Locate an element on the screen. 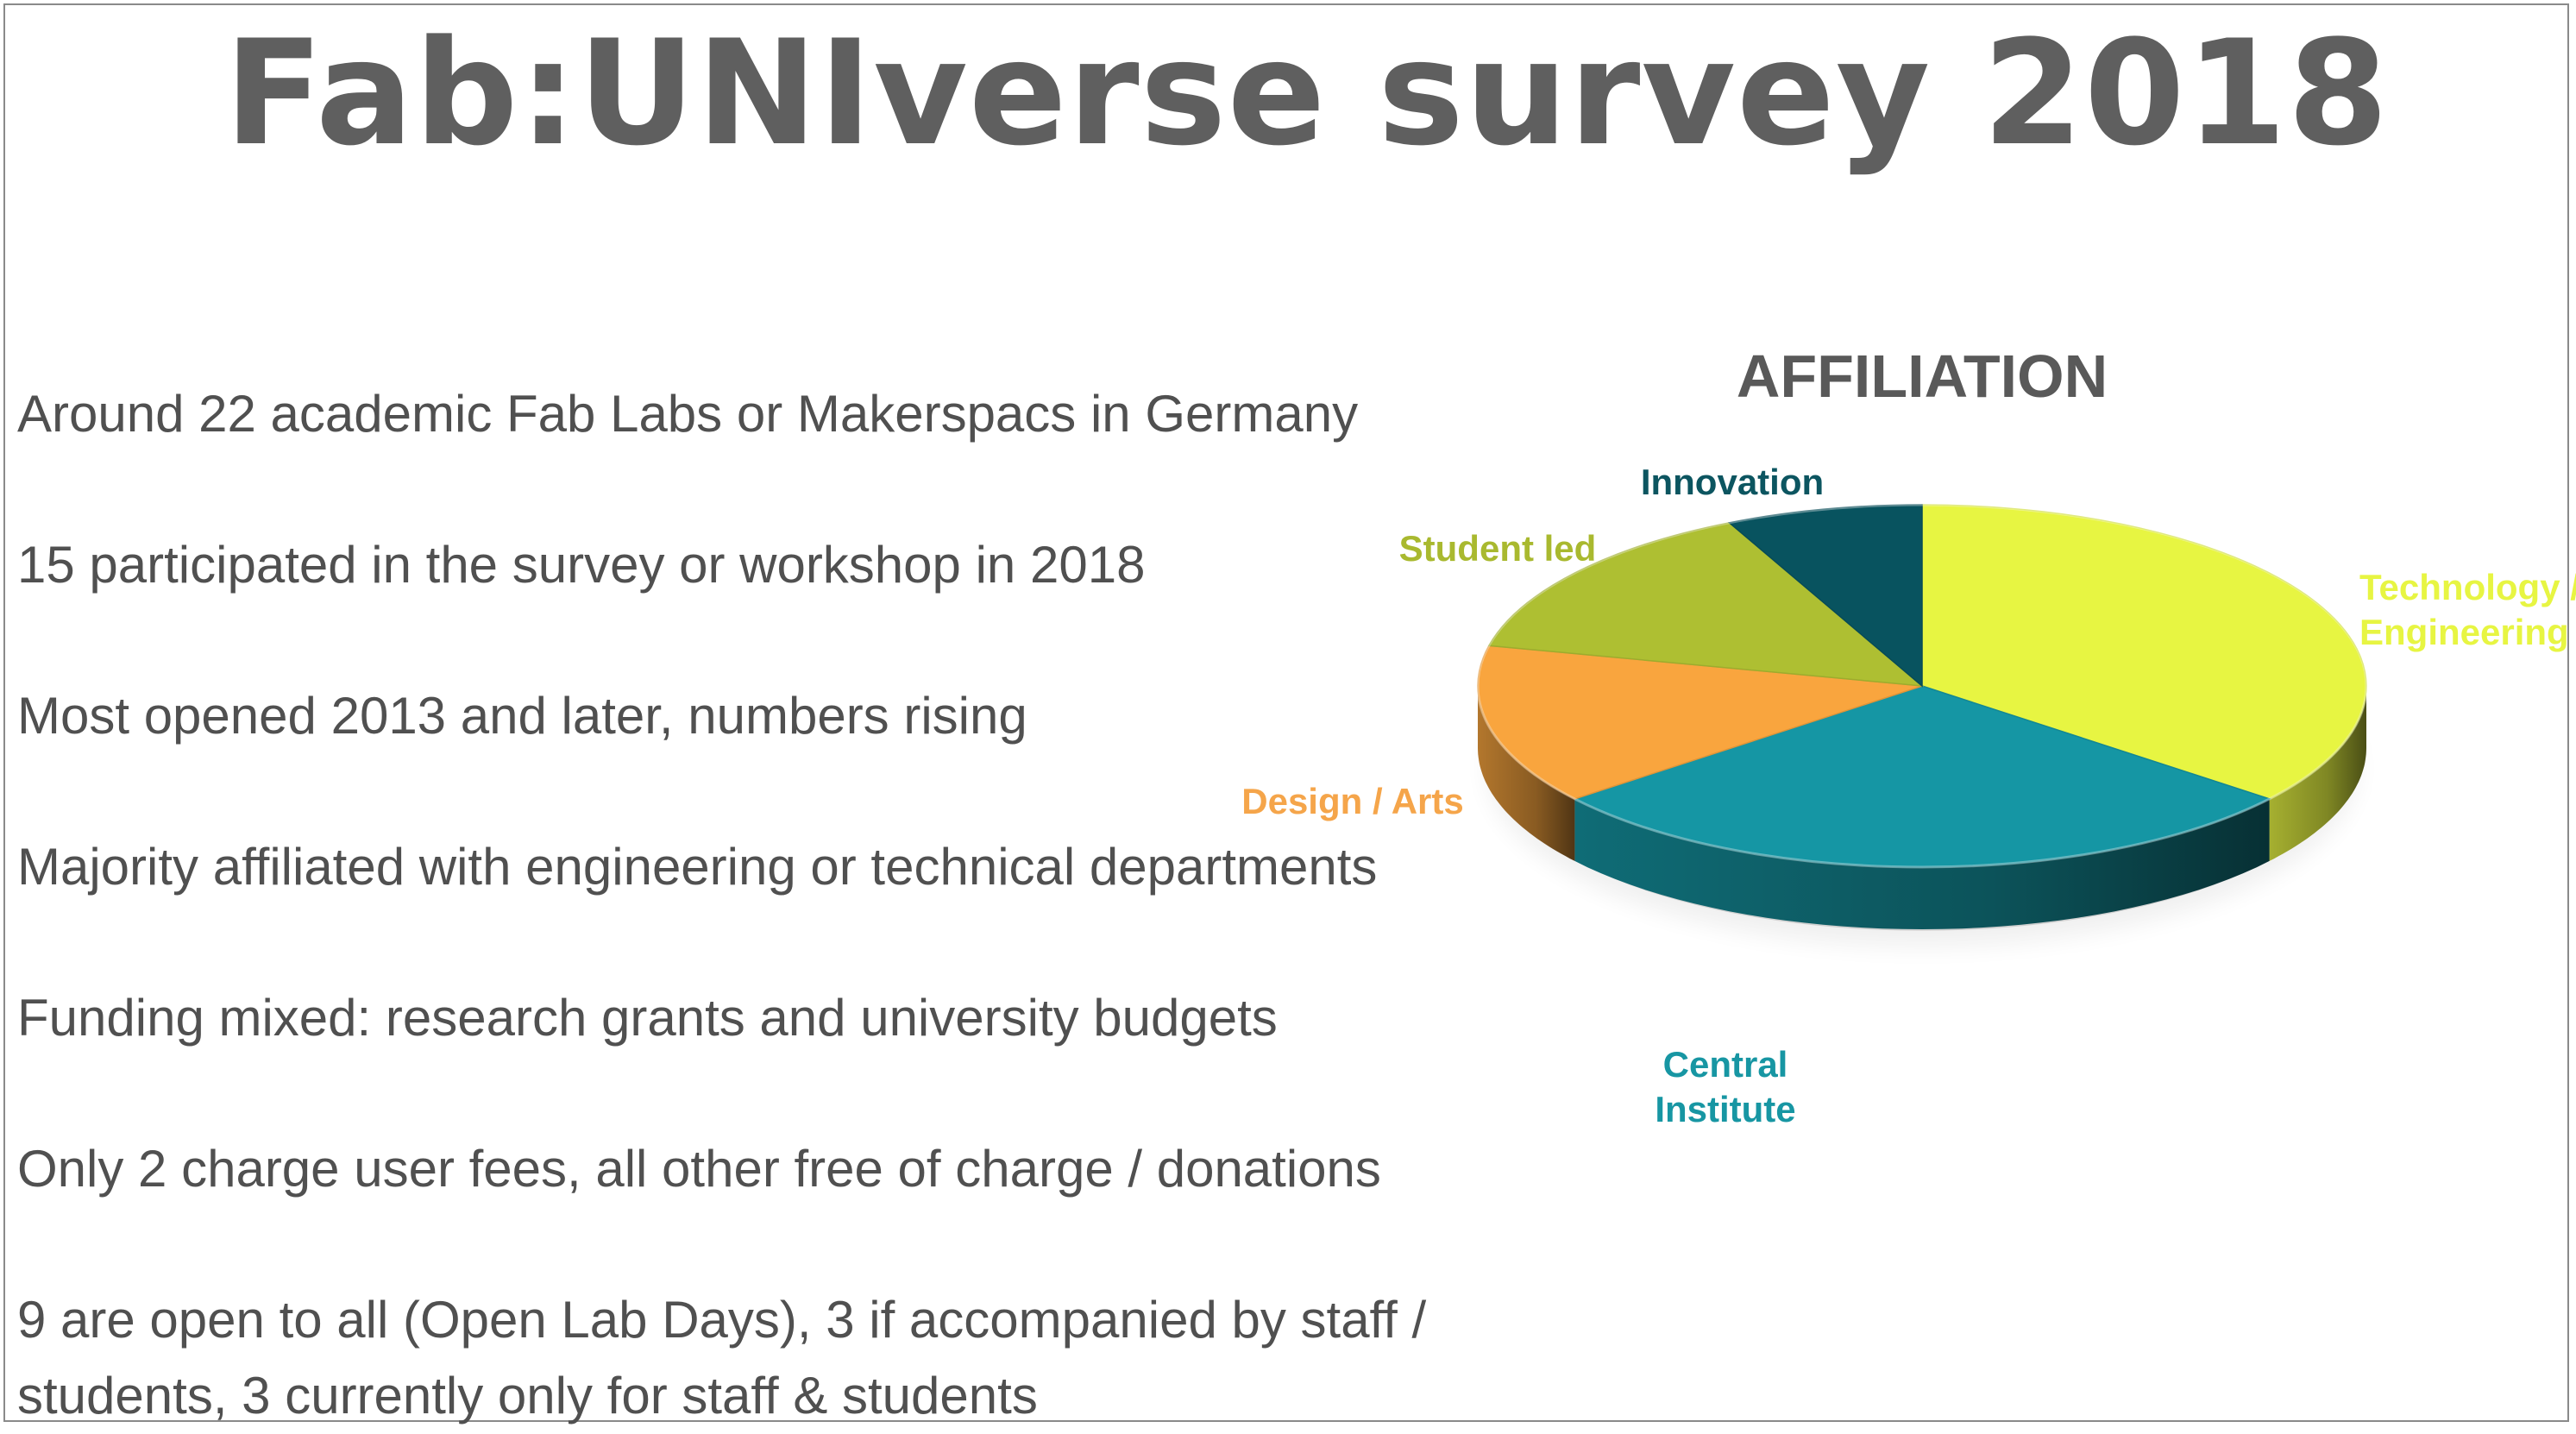 The image size is (2576, 1434). slide-title: Fab:UNIverse survey 2018 is located at coordinates (1307, 93).